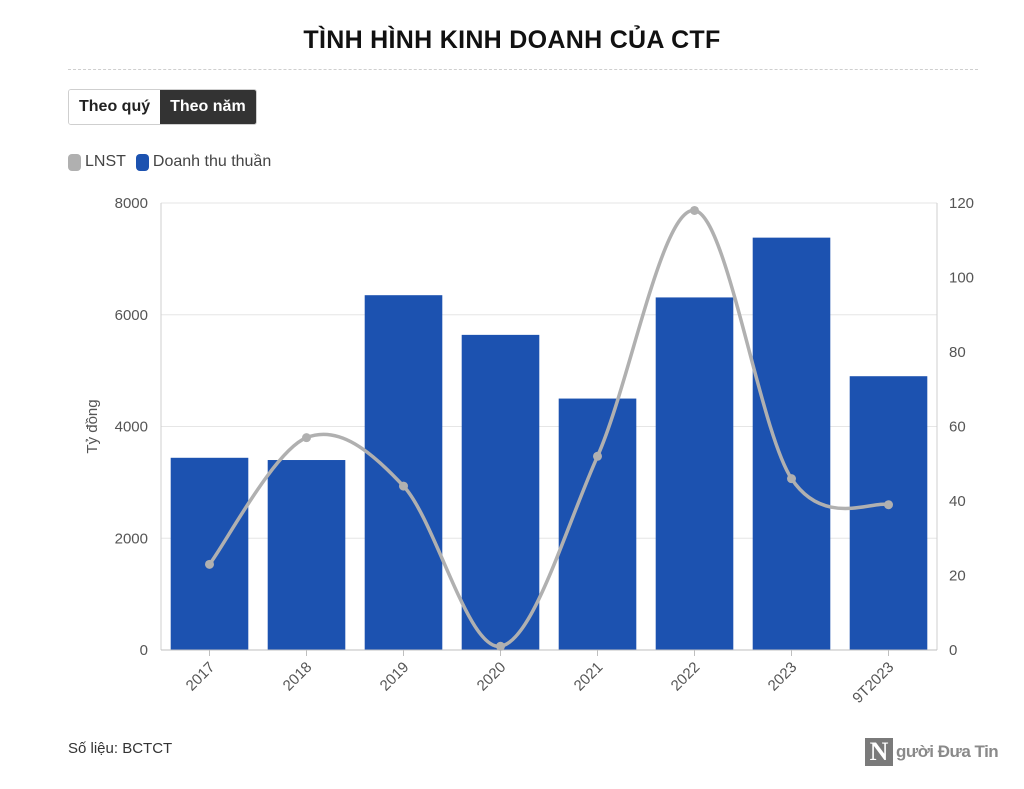  Describe the element at coordinates (131, 427) in the screenshot. I see `y-tick-label: 4000` at that location.